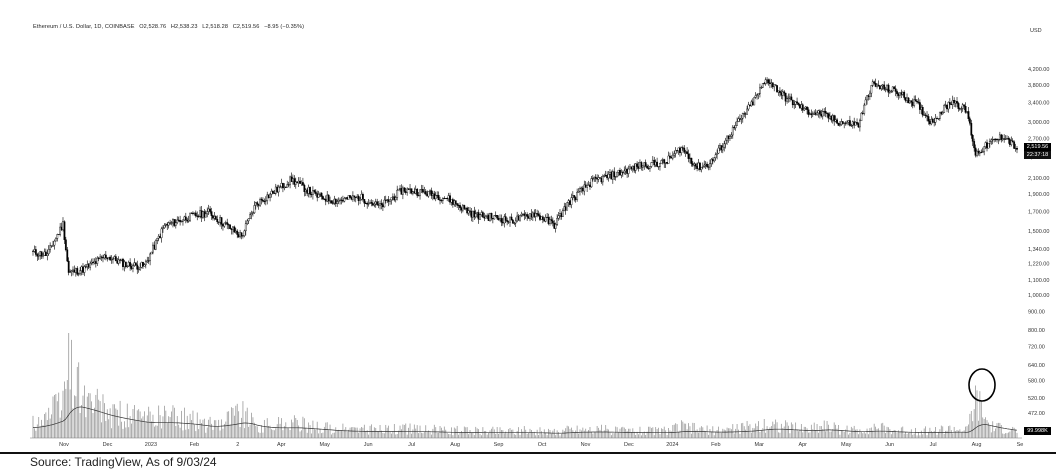 This screenshot has width=1056, height=469. I want to click on price-tick-label: 4,200.00, so click(1038, 70).